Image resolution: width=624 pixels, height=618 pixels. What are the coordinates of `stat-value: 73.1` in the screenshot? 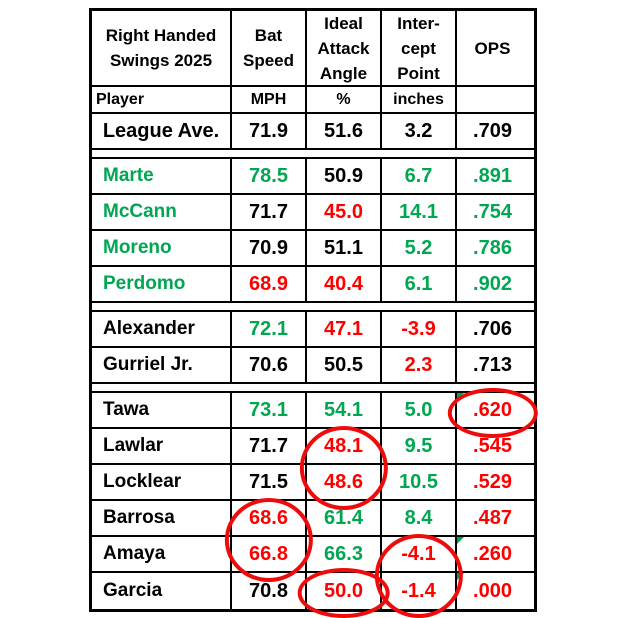 It's located at (268, 409).